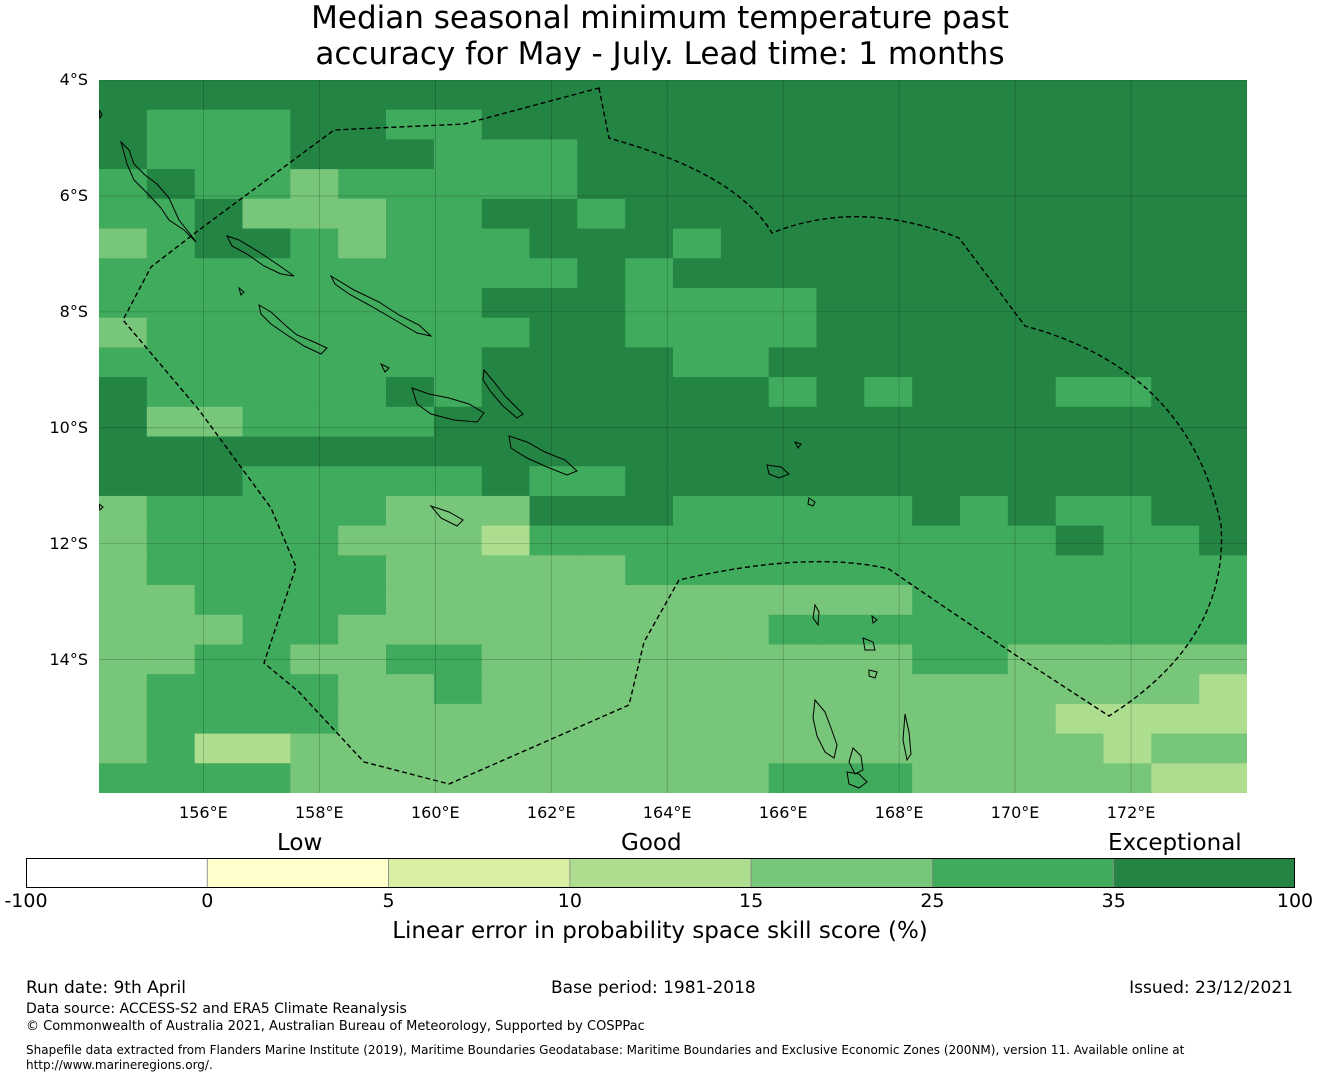 This screenshot has width=1320, height=1080. Describe the element at coordinates (106, 988) in the screenshot. I see `run-date: Run date: 9th April` at that location.